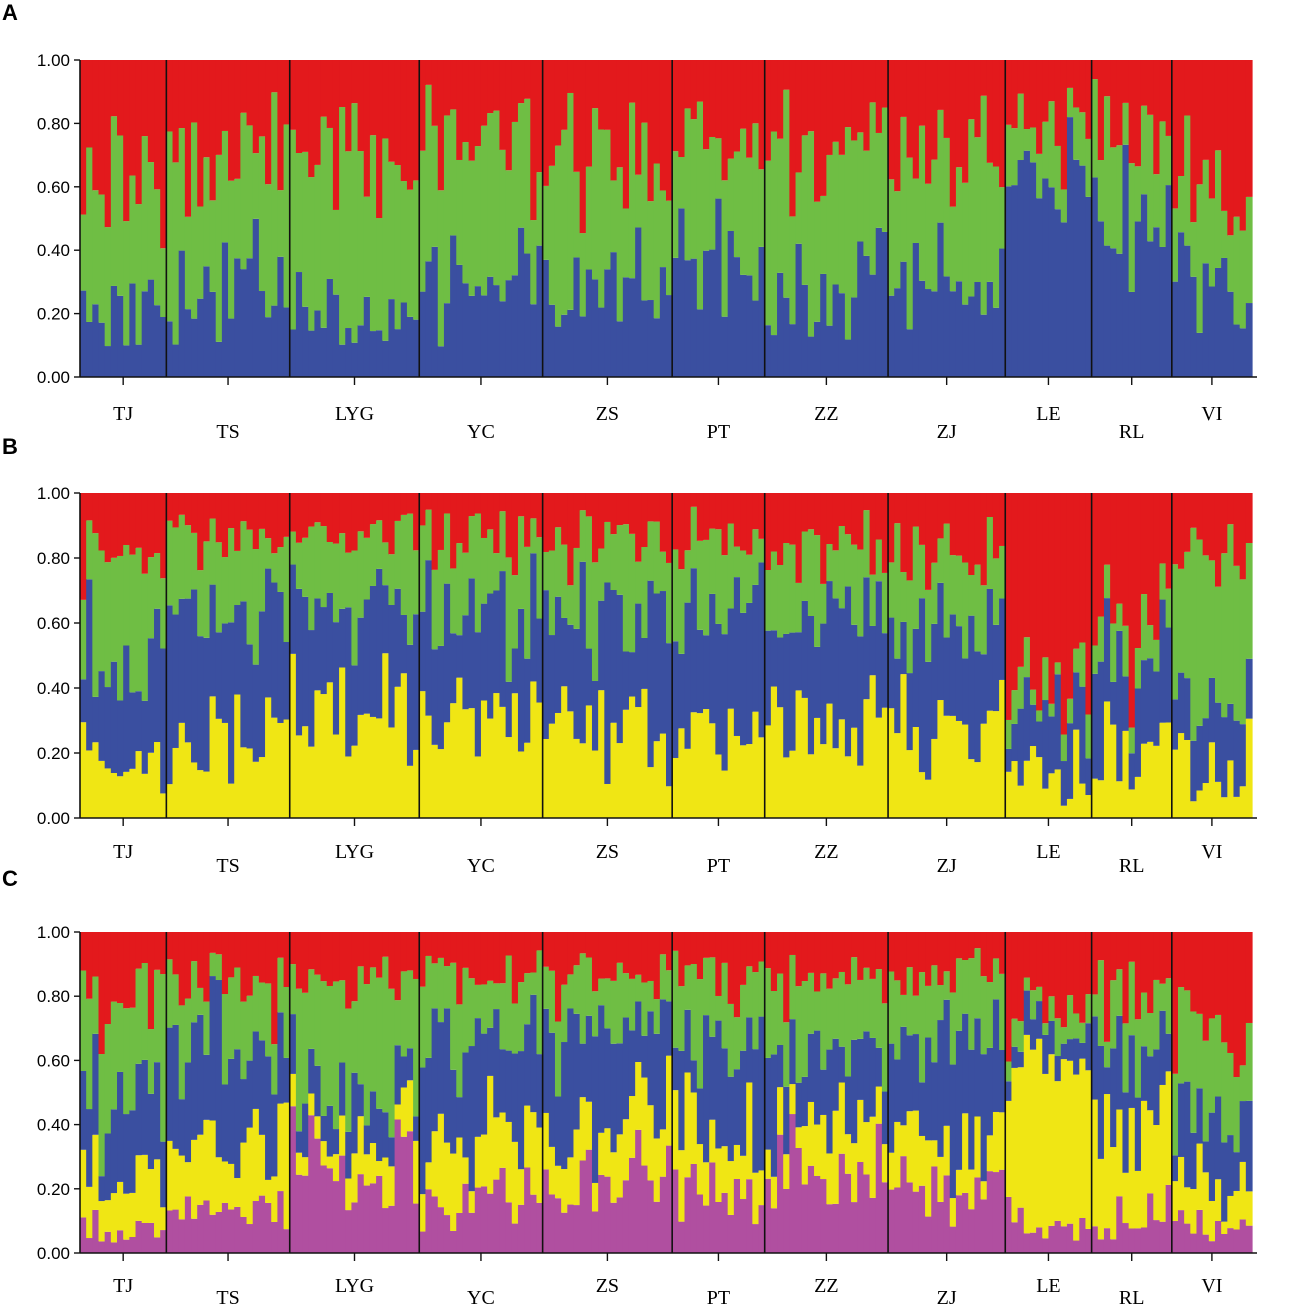 This screenshot has height=1305, width=1299. What do you see at coordinates (718, 866) in the screenshot?
I see `population-label-pt: PT` at bounding box center [718, 866].